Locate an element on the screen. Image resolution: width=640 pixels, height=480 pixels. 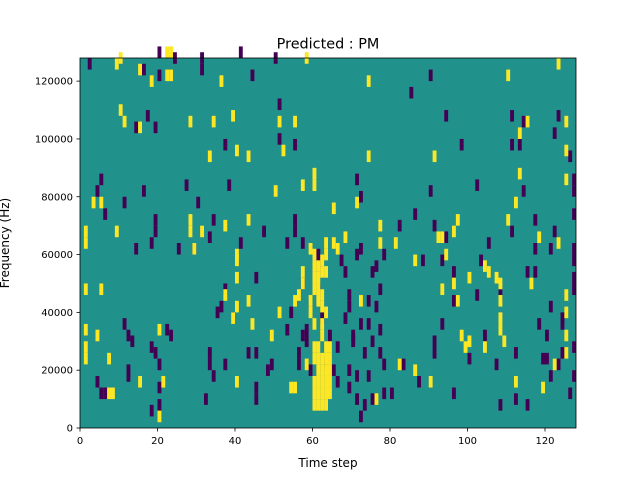
y-tick-label-0: 0 is located at coordinates (70, 429).